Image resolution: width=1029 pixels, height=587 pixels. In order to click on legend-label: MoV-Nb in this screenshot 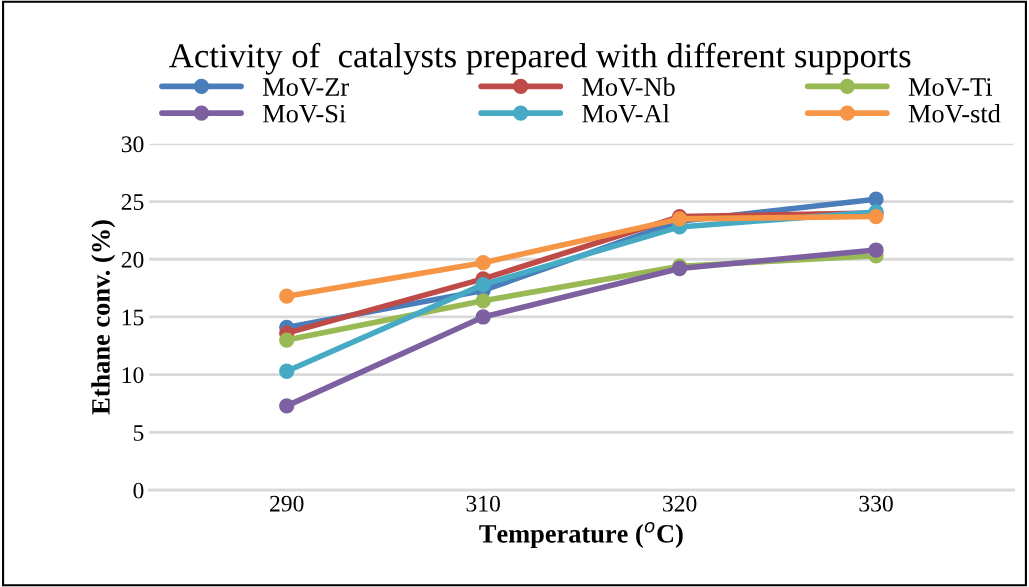, I will do `click(628, 87)`.